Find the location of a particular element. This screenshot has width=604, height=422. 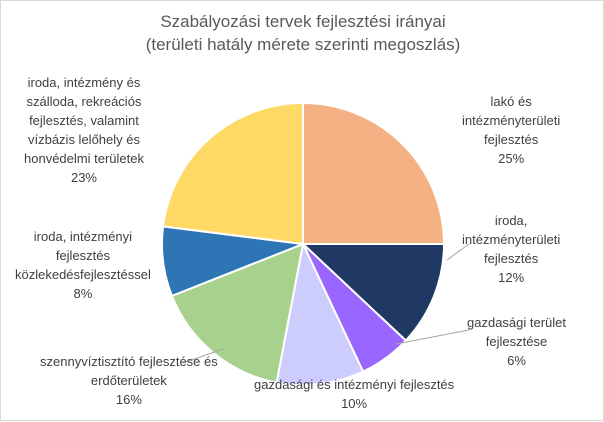

data-label-value: 25% is located at coordinates (511, 158).